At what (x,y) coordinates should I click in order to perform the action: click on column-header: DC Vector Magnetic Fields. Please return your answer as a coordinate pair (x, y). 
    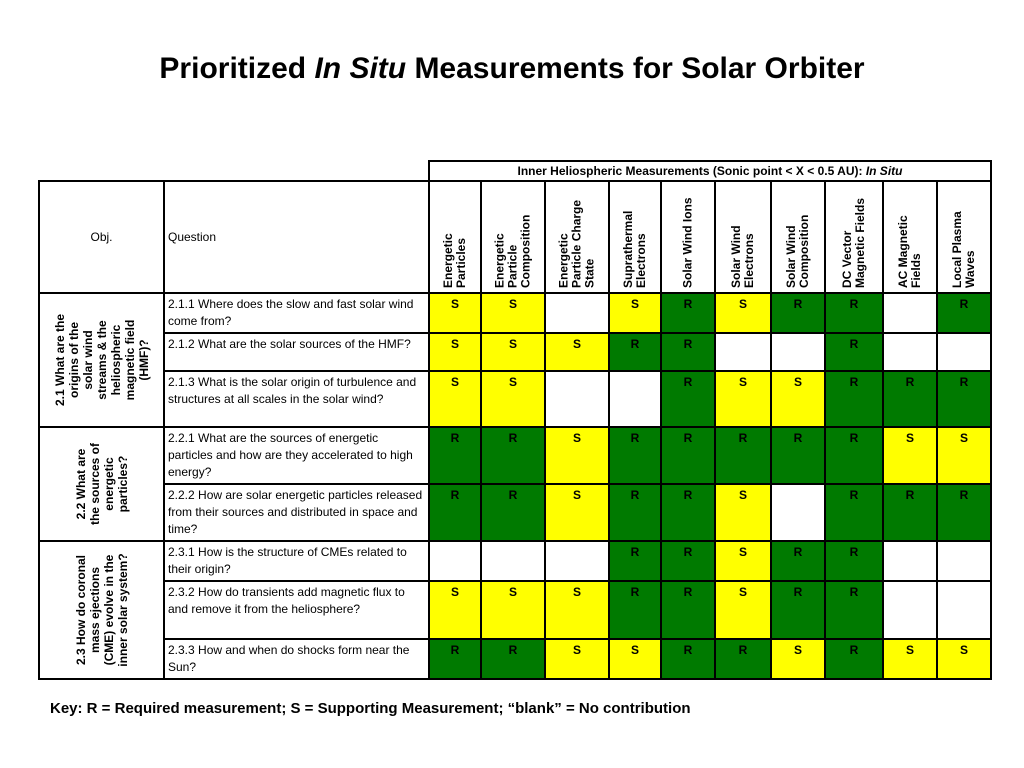
    Looking at the image, I should click on (854, 237).